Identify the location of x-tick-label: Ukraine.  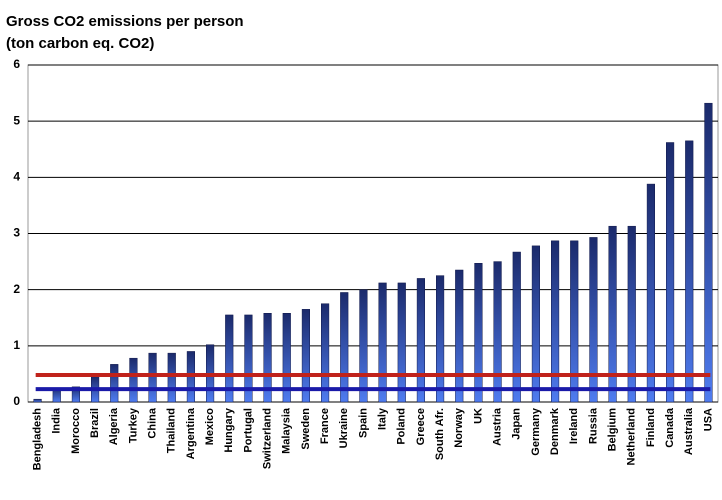
(344, 428).